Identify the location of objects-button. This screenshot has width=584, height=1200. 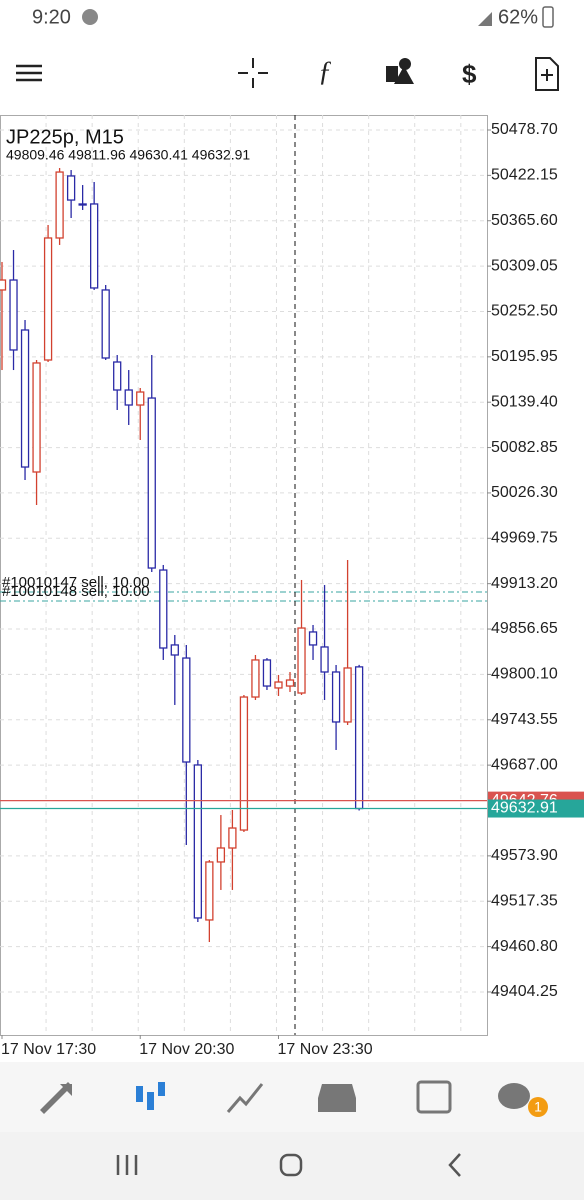
(400, 71).